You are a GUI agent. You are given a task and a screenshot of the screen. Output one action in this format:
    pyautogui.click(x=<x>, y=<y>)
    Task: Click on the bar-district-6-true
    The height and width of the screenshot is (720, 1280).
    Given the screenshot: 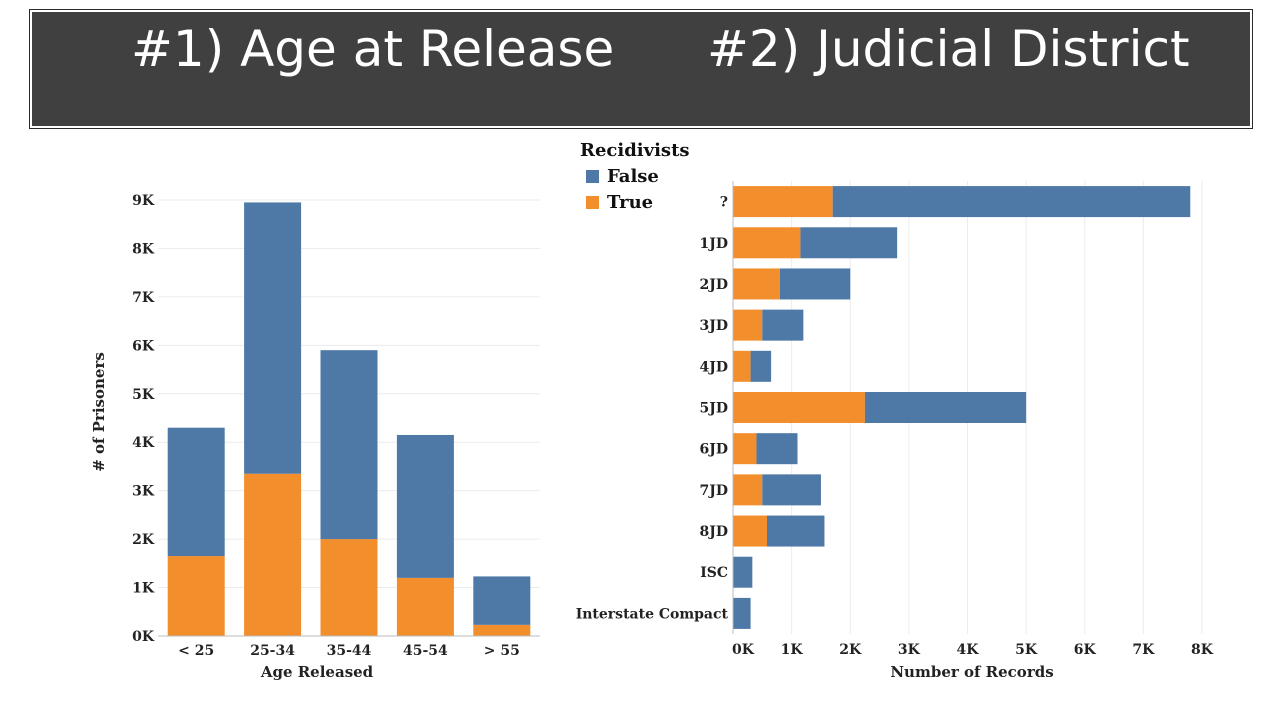 What is the action you would take?
    pyautogui.click(x=745, y=449)
    